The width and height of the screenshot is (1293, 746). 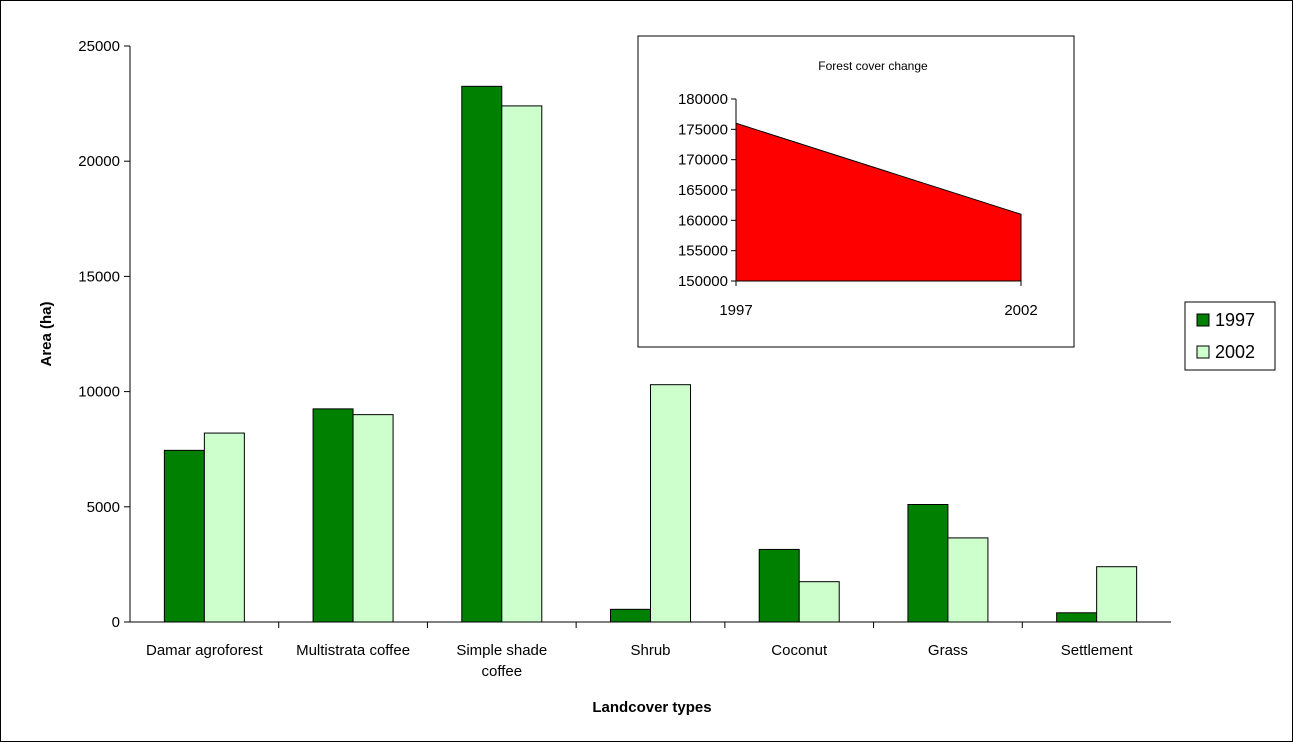 What do you see at coordinates (703, 220) in the screenshot?
I see `inset-y-tick-label: 160000` at bounding box center [703, 220].